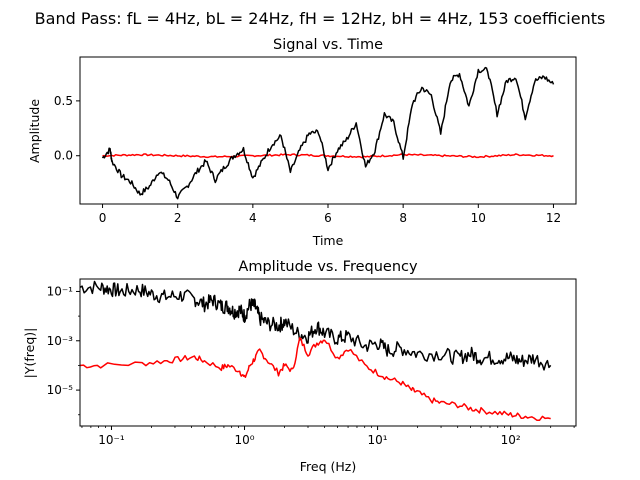 This screenshot has width=640, height=480. I want to click on filtered-signal-series, so click(328, 156).